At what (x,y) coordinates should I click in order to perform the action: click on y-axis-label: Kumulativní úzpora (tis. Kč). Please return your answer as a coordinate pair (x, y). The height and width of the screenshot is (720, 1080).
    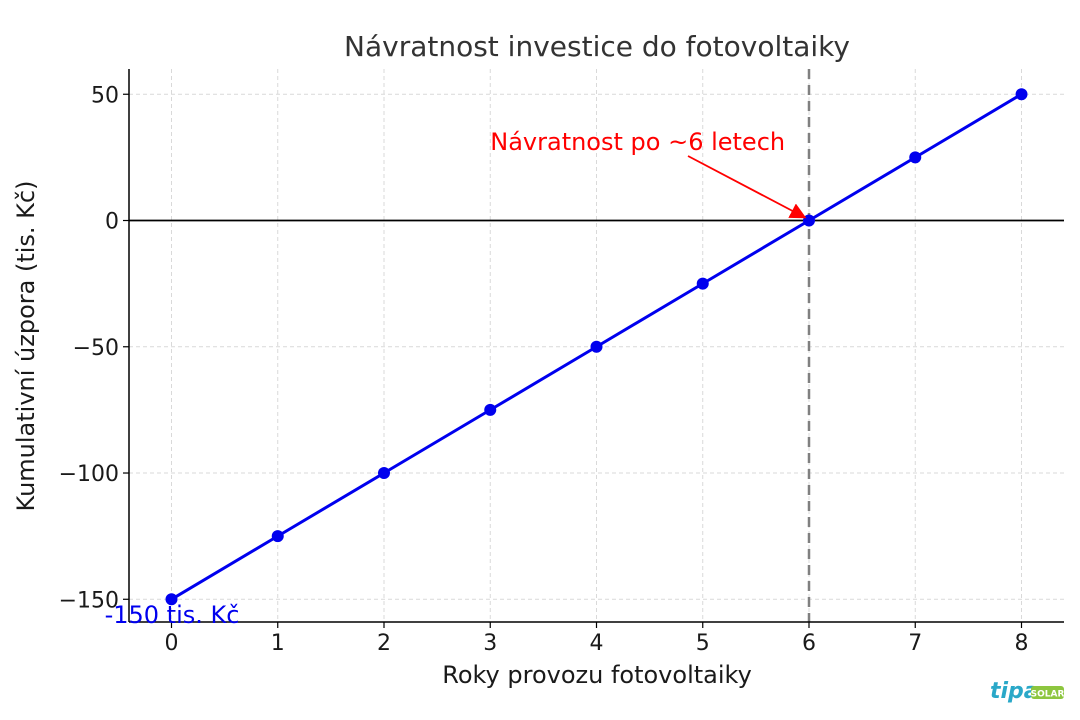
    Looking at the image, I should click on (26, 346).